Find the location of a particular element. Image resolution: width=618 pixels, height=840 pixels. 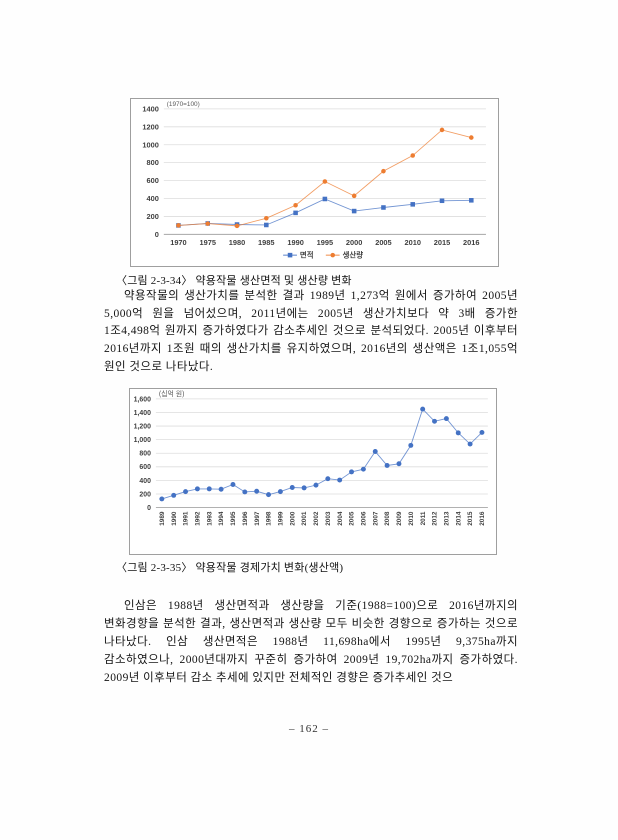

y-axis-labels: 0 200 400 600 800 1000 1200 1400 is located at coordinates (150, 171).